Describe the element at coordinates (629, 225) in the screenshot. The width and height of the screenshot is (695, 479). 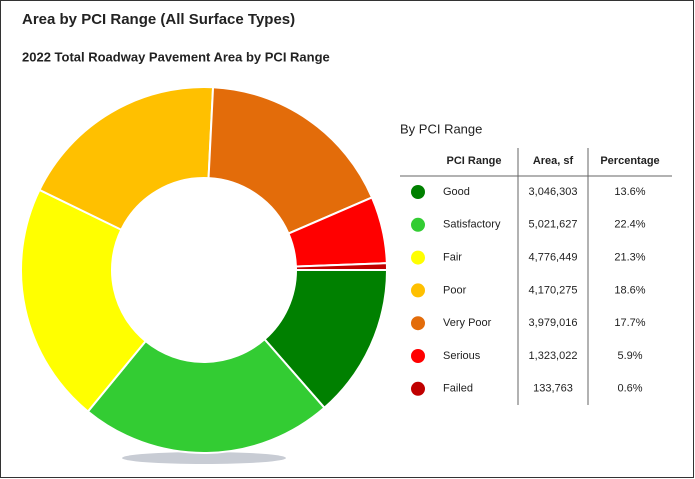
I see `percentage-label: 22.4%` at that location.